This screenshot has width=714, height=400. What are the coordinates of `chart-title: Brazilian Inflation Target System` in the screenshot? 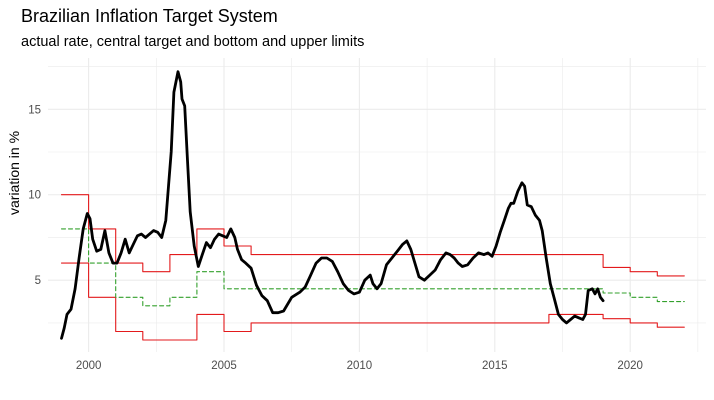 It's located at (149, 16).